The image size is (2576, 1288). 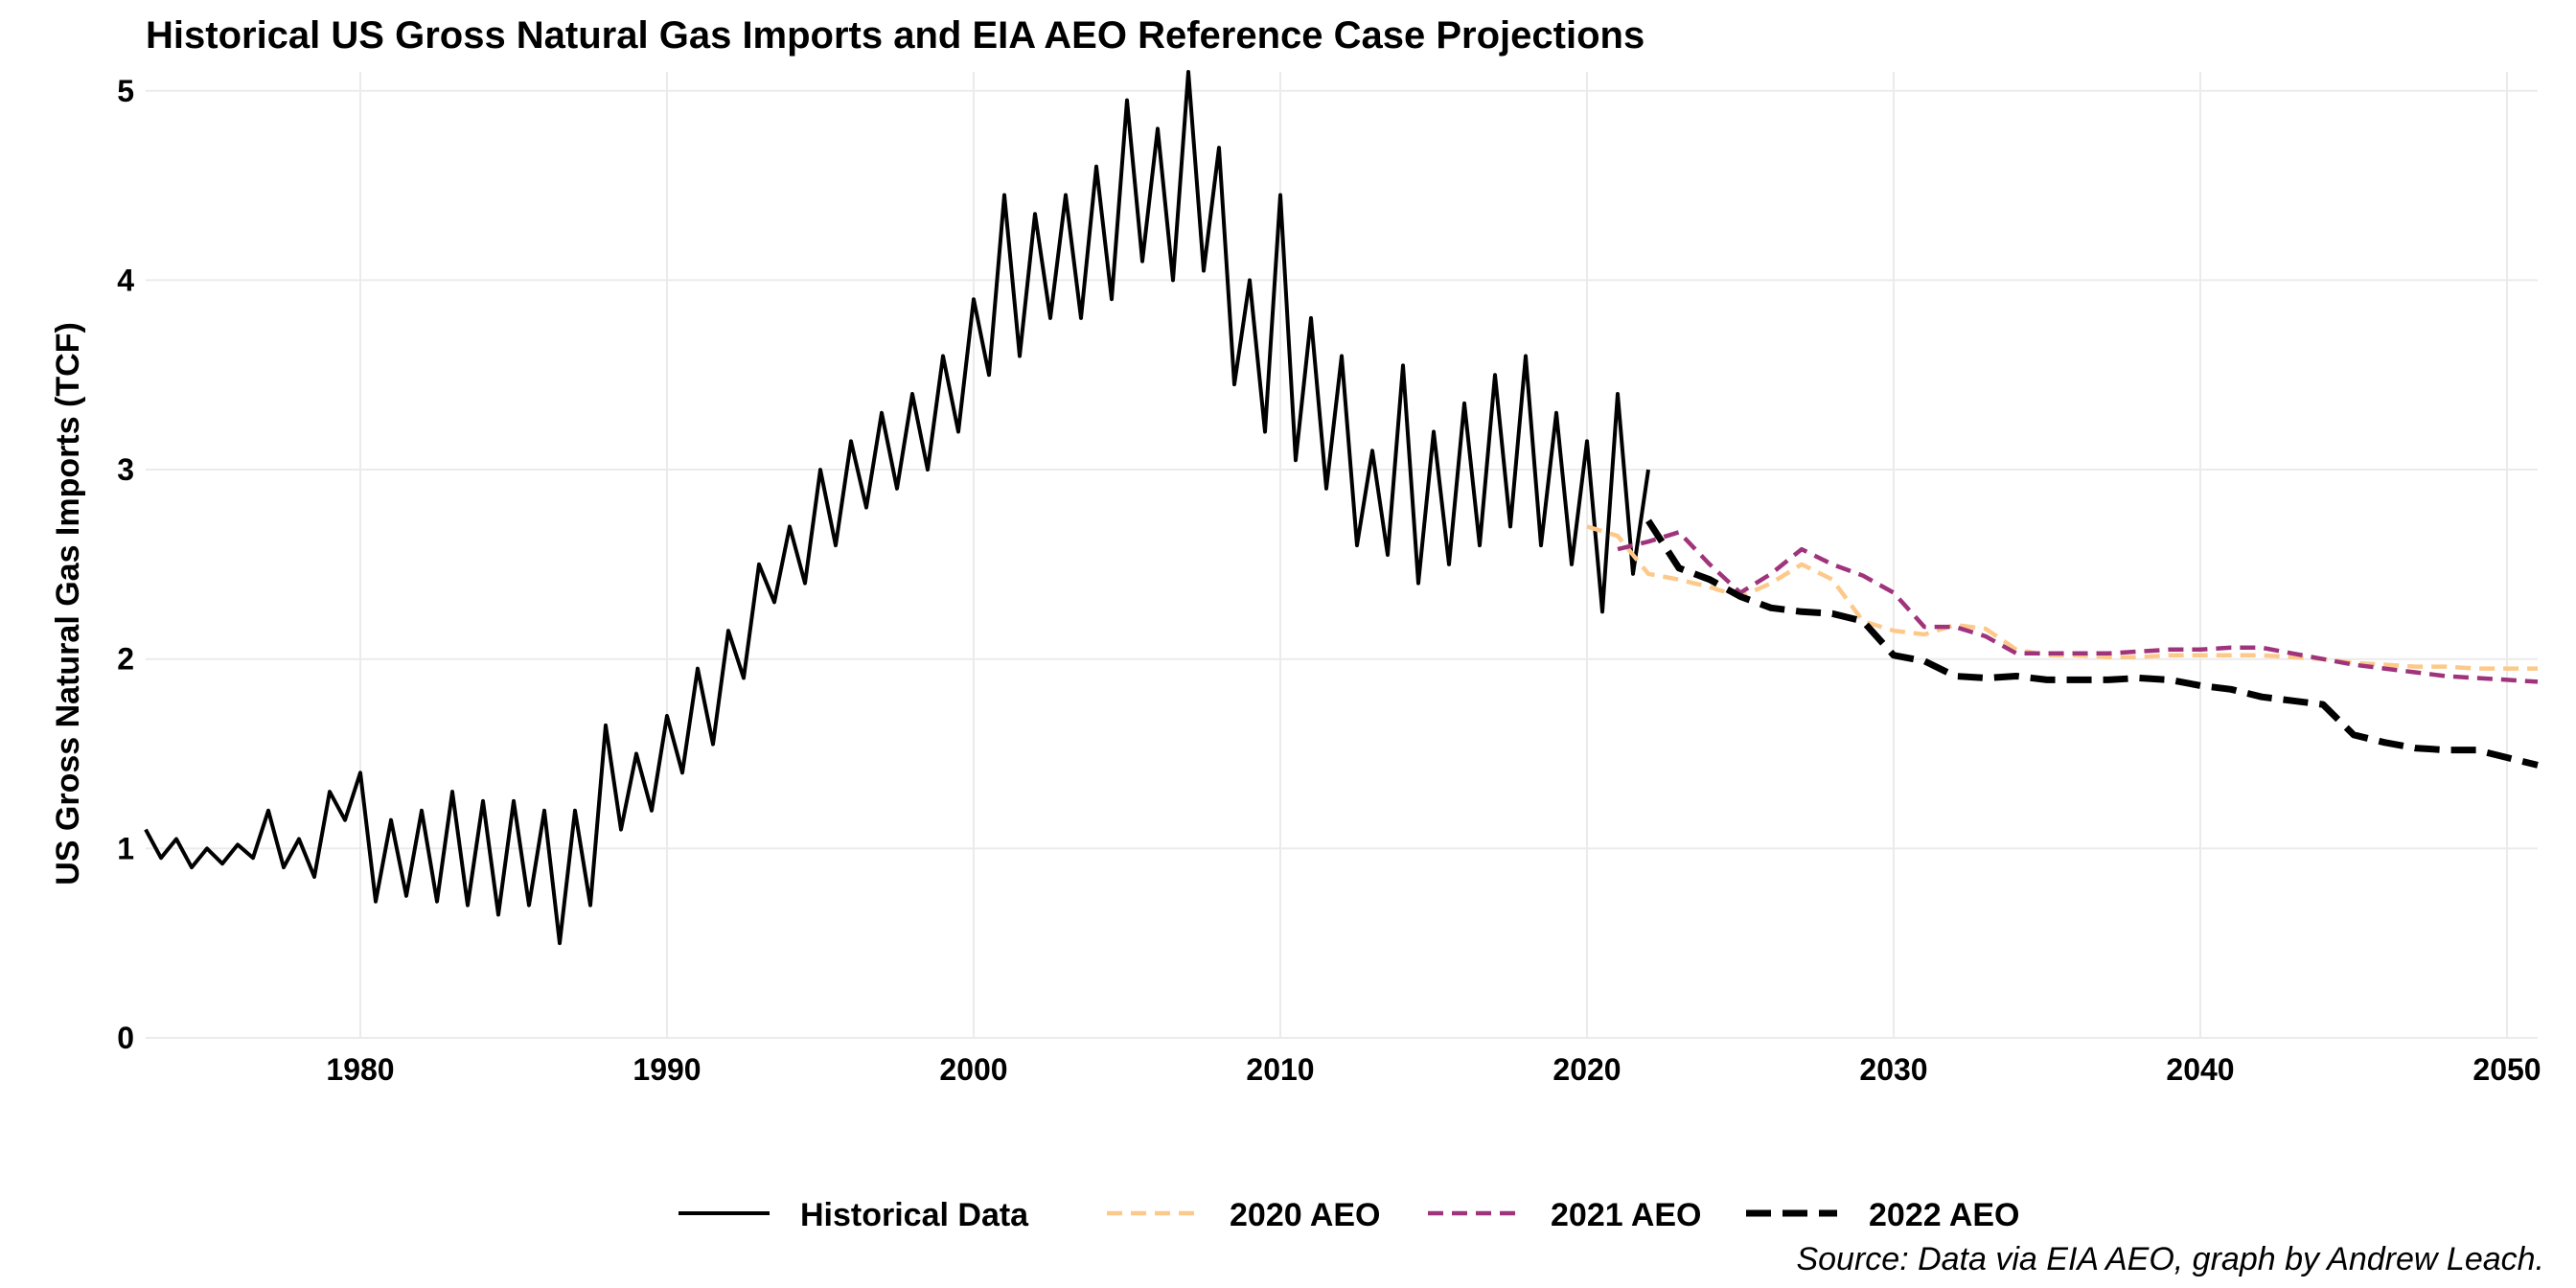 What do you see at coordinates (126, 659) in the screenshot?
I see `y-tick-label: 2` at bounding box center [126, 659].